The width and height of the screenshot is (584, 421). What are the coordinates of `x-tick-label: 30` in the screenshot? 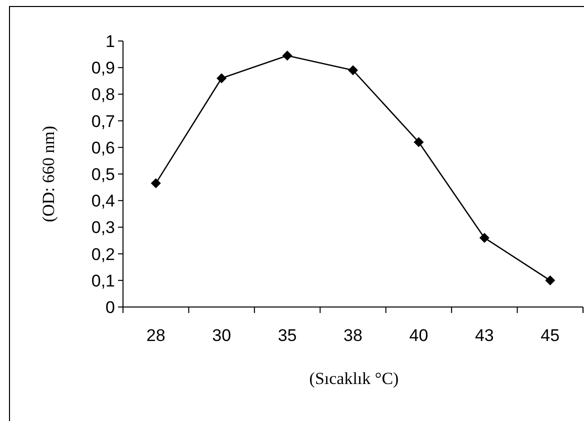 It's located at (222, 335).